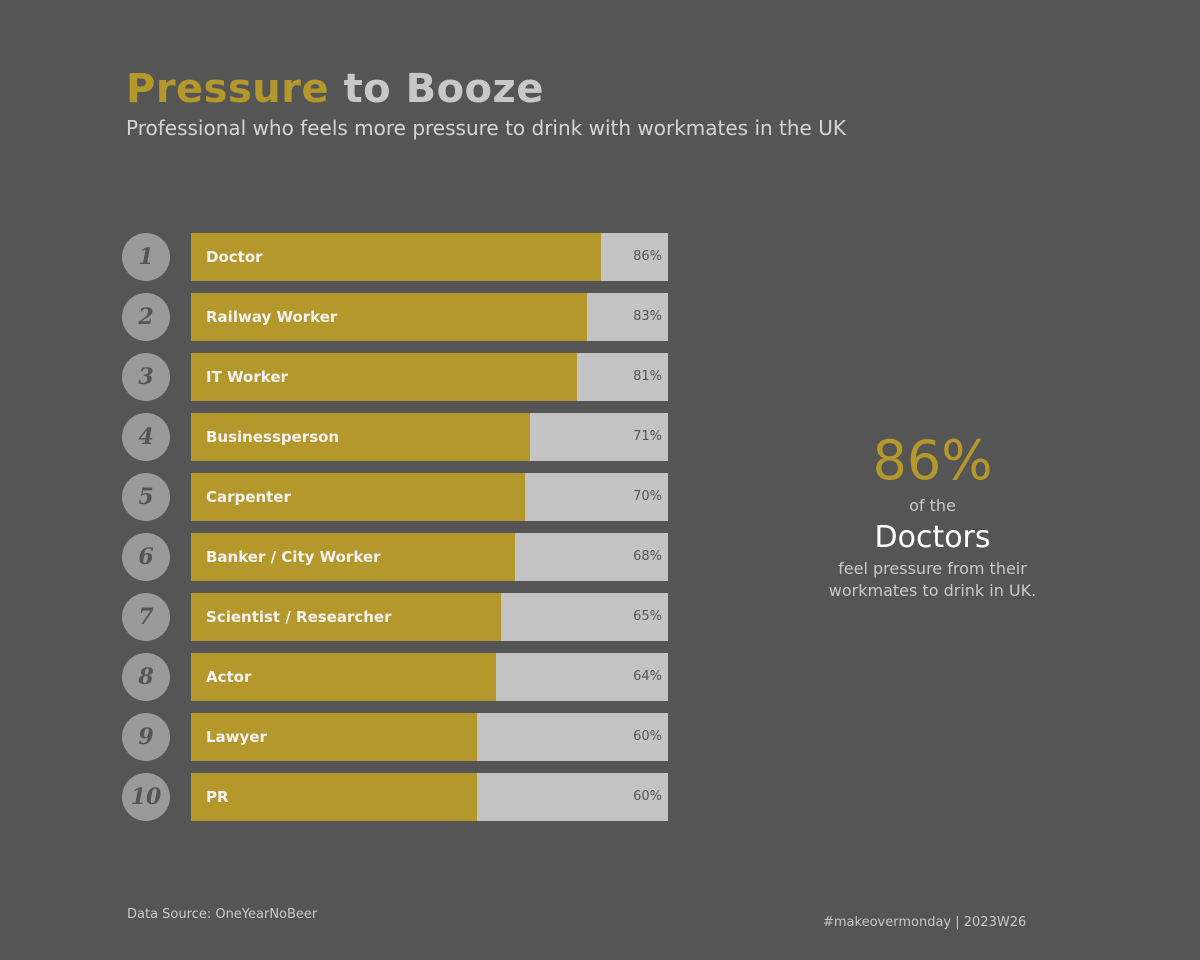 Image resolution: width=1200 pixels, height=960 pixels. I want to click on category-label: PR, so click(217, 797).